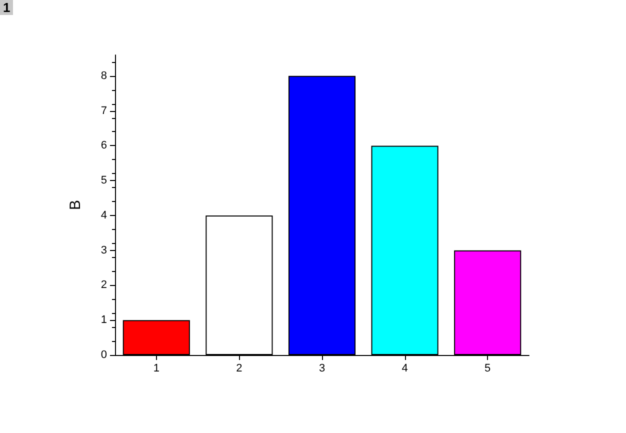 The height and width of the screenshot is (433, 626). I want to click on y-tick-label: 7, so click(103, 110).